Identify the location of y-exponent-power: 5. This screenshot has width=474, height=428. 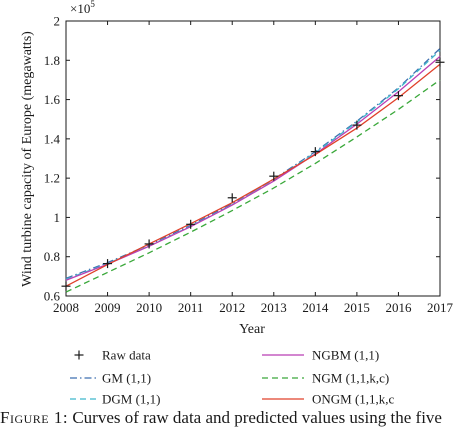
(92, 4).